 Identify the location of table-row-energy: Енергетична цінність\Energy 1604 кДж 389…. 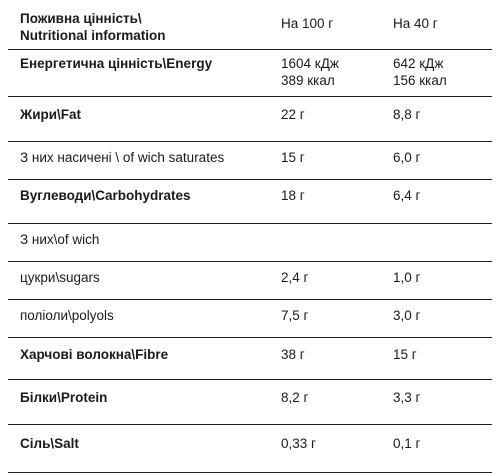
(250, 73).